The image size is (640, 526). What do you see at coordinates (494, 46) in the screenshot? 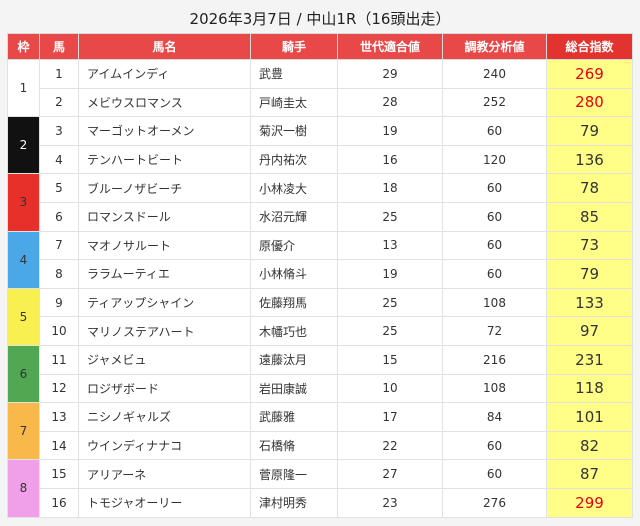
I see `header-training-score: 調教分析値` at bounding box center [494, 46].